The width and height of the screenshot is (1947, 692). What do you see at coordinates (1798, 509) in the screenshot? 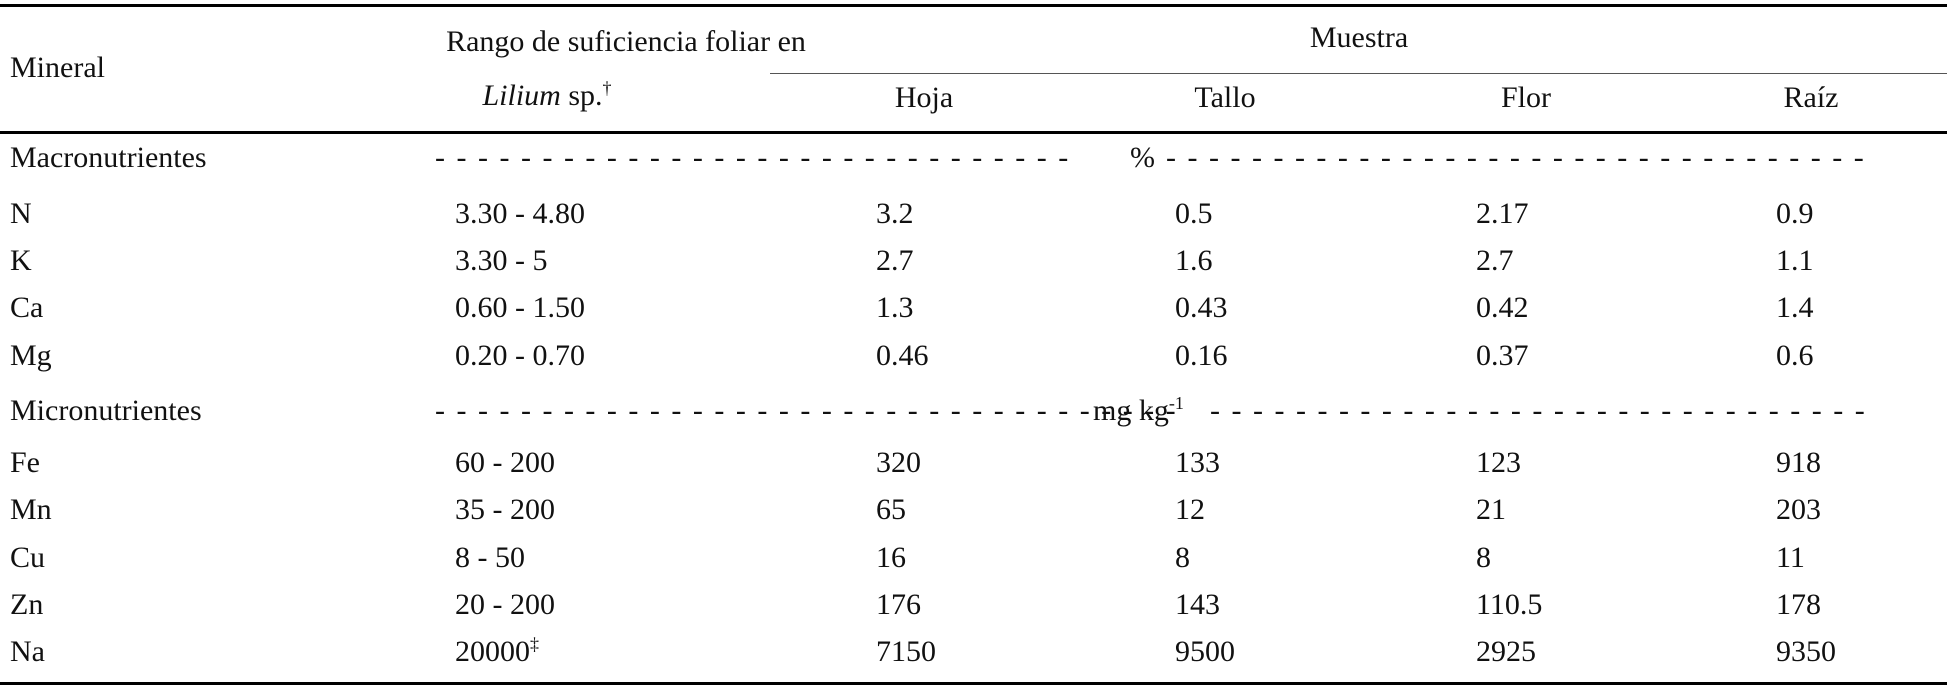
I see `cell-value: 203` at bounding box center [1798, 509].